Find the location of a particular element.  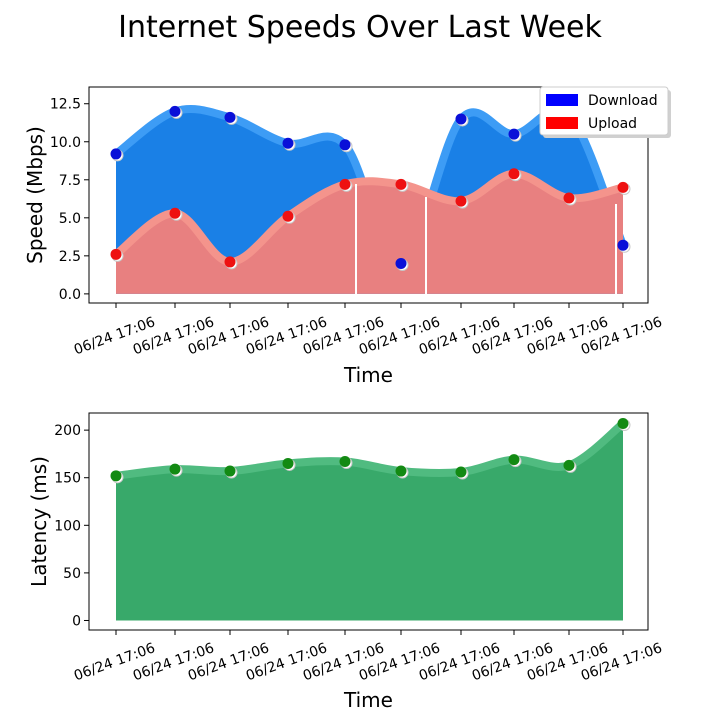

latency-ytick-label: 150 is located at coordinates (67, 479).